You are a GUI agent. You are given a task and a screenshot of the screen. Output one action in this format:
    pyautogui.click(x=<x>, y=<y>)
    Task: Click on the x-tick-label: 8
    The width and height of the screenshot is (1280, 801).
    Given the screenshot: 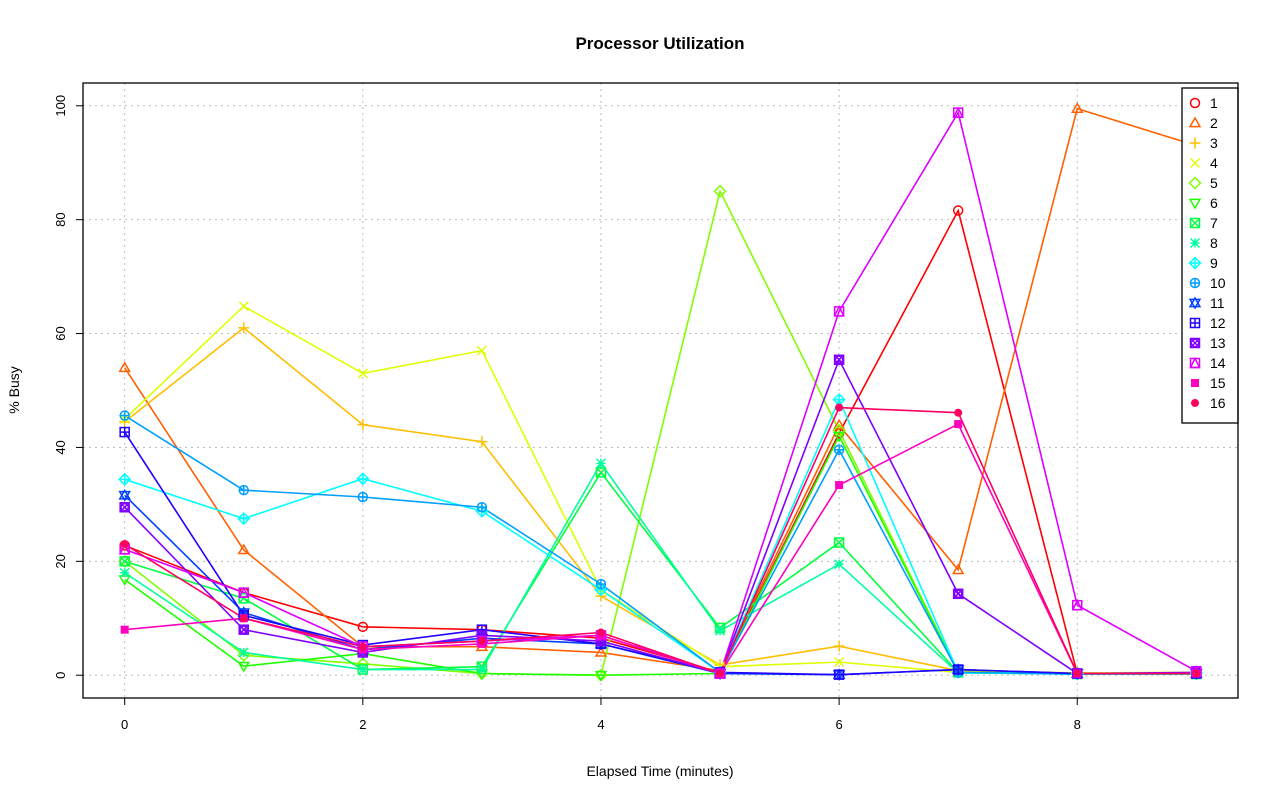 What is the action you would take?
    pyautogui.click(x=1077, y=724)
    